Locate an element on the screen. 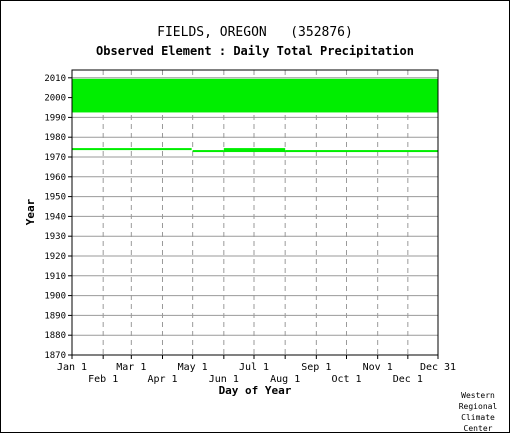 This screenshot has height=434, width=510. y-tick-label: 1970 is located at coordinates (55, 158).